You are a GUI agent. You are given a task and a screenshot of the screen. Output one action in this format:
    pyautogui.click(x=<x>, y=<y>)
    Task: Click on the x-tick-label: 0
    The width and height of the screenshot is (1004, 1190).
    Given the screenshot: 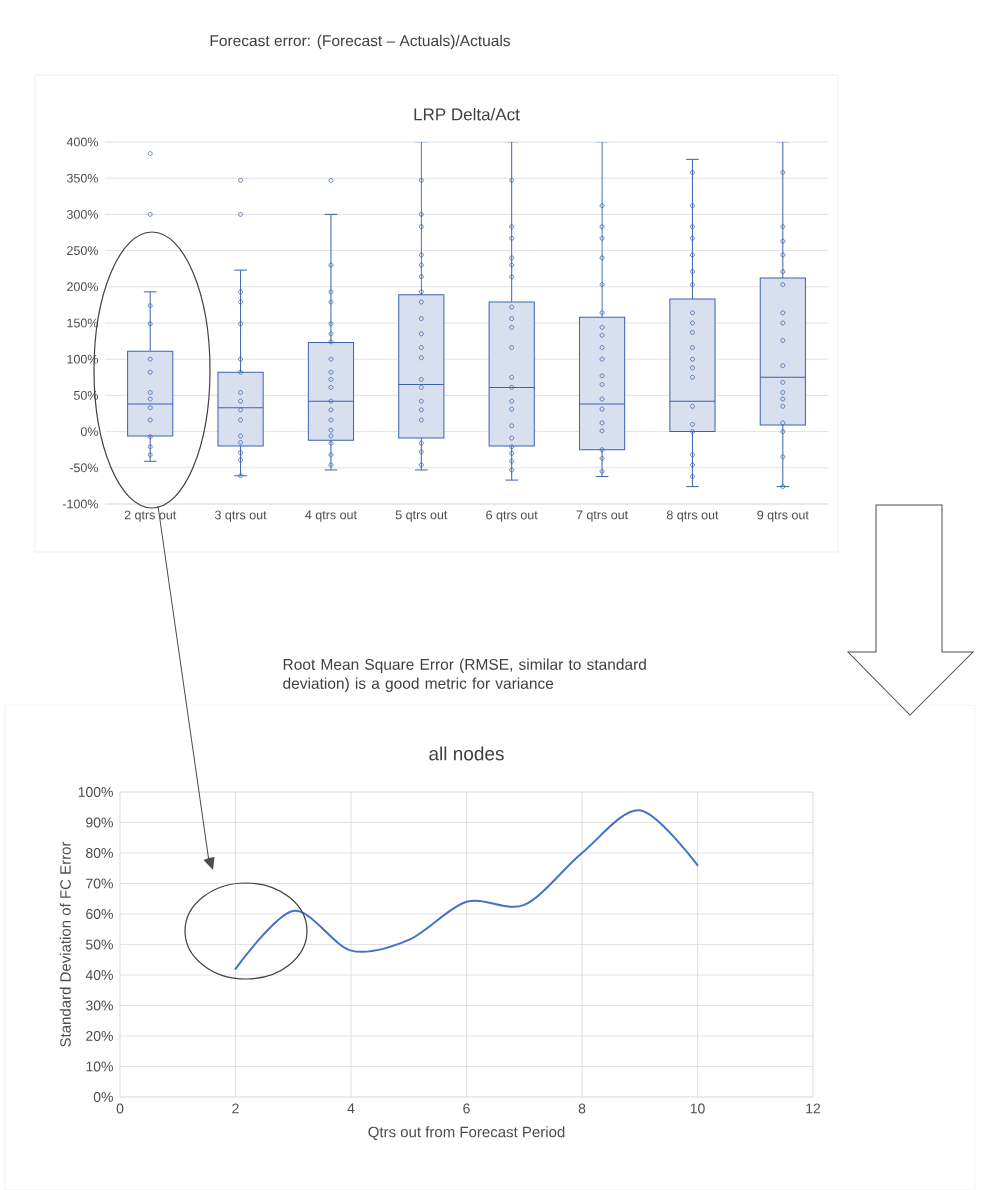 What is the action you would take?
    pyautogui.click(x=120, y=1108)
    